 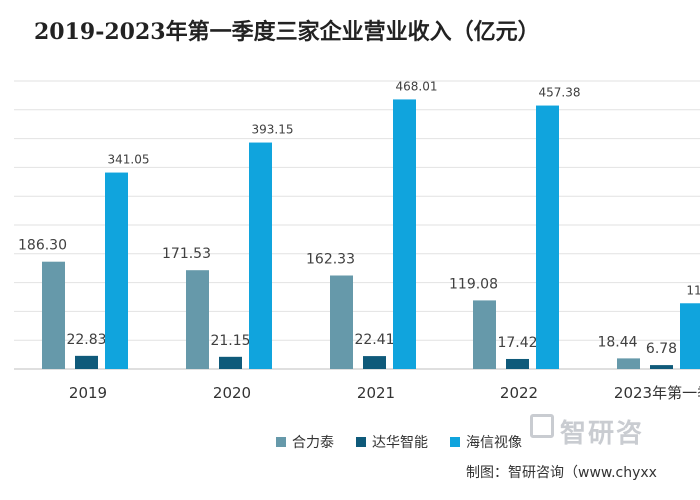 What do you see at coordinates (232, 393) in the screenshot?
I see `x-tick-label: 2020` at bounding box center [232, 393].